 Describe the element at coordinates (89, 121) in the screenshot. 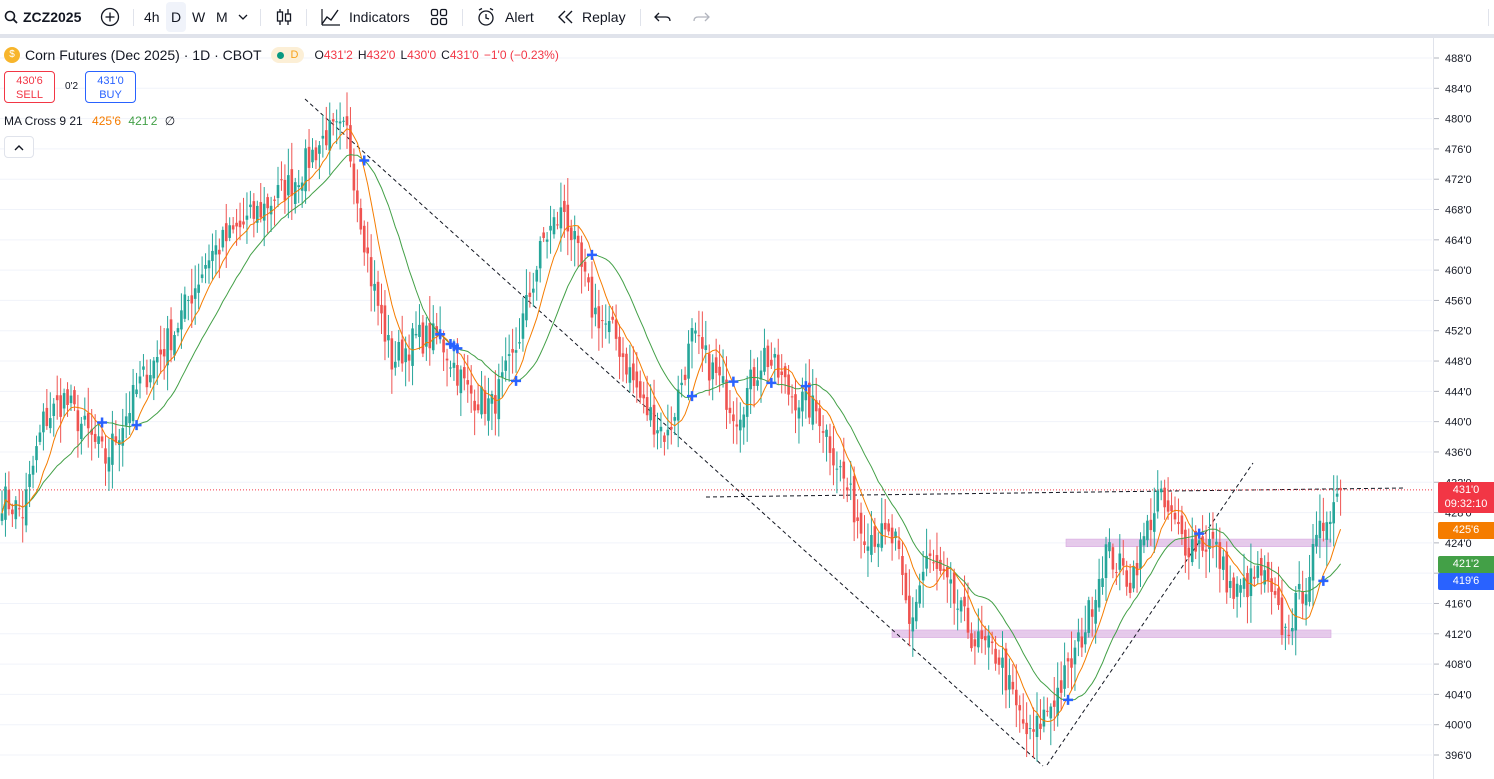

I see `indicator-legend: MA Cross 9 21 425'6 421'2 ∅` at that location.